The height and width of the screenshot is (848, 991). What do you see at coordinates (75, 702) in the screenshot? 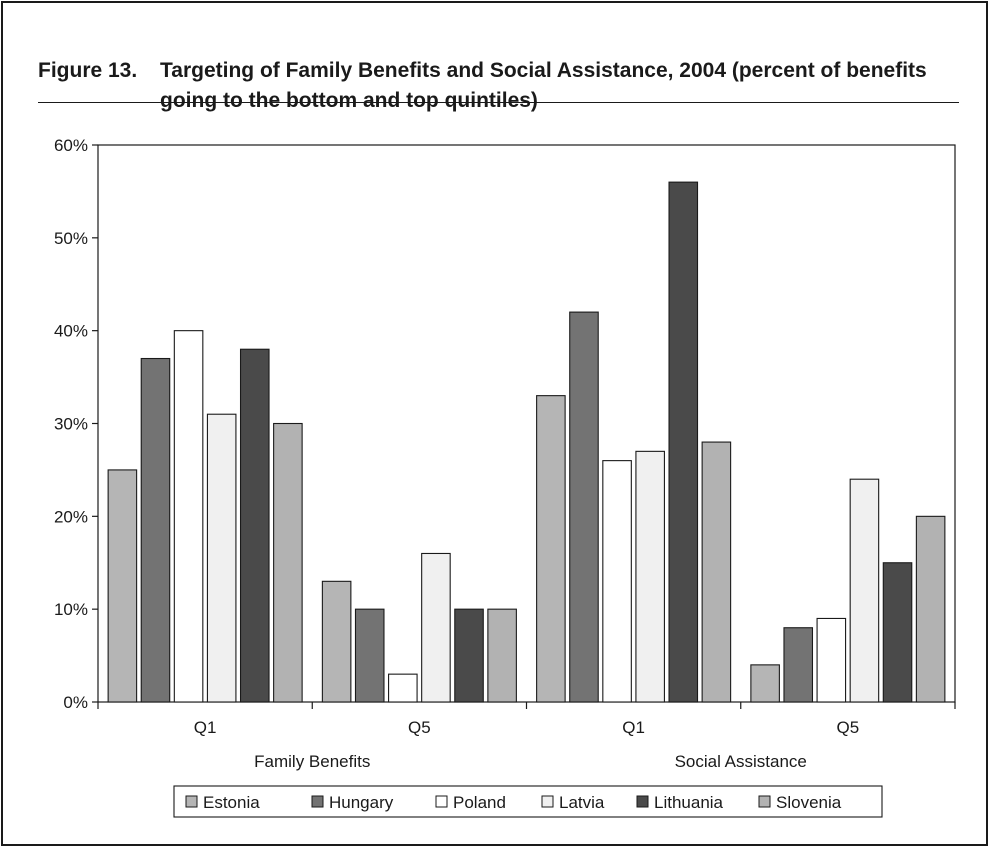
I see `y-tick-label: 0%` at bounding box center [75, 702].